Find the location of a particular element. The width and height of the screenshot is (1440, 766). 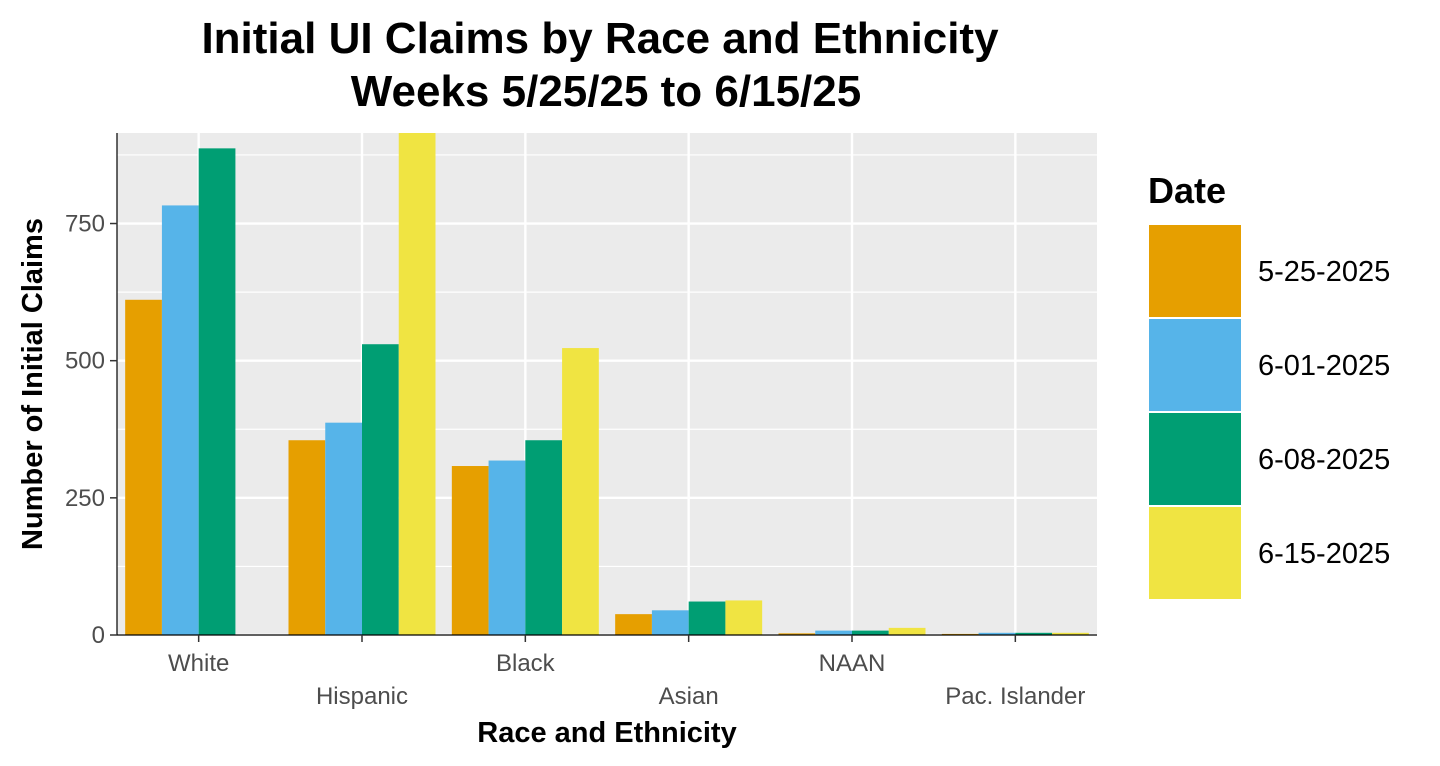

x-tick-label: Pac. Islander is located at coordinates (1015, 696).